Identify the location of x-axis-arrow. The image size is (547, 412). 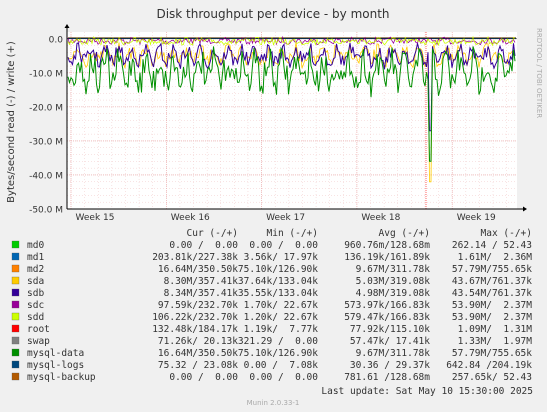
(525, 209).